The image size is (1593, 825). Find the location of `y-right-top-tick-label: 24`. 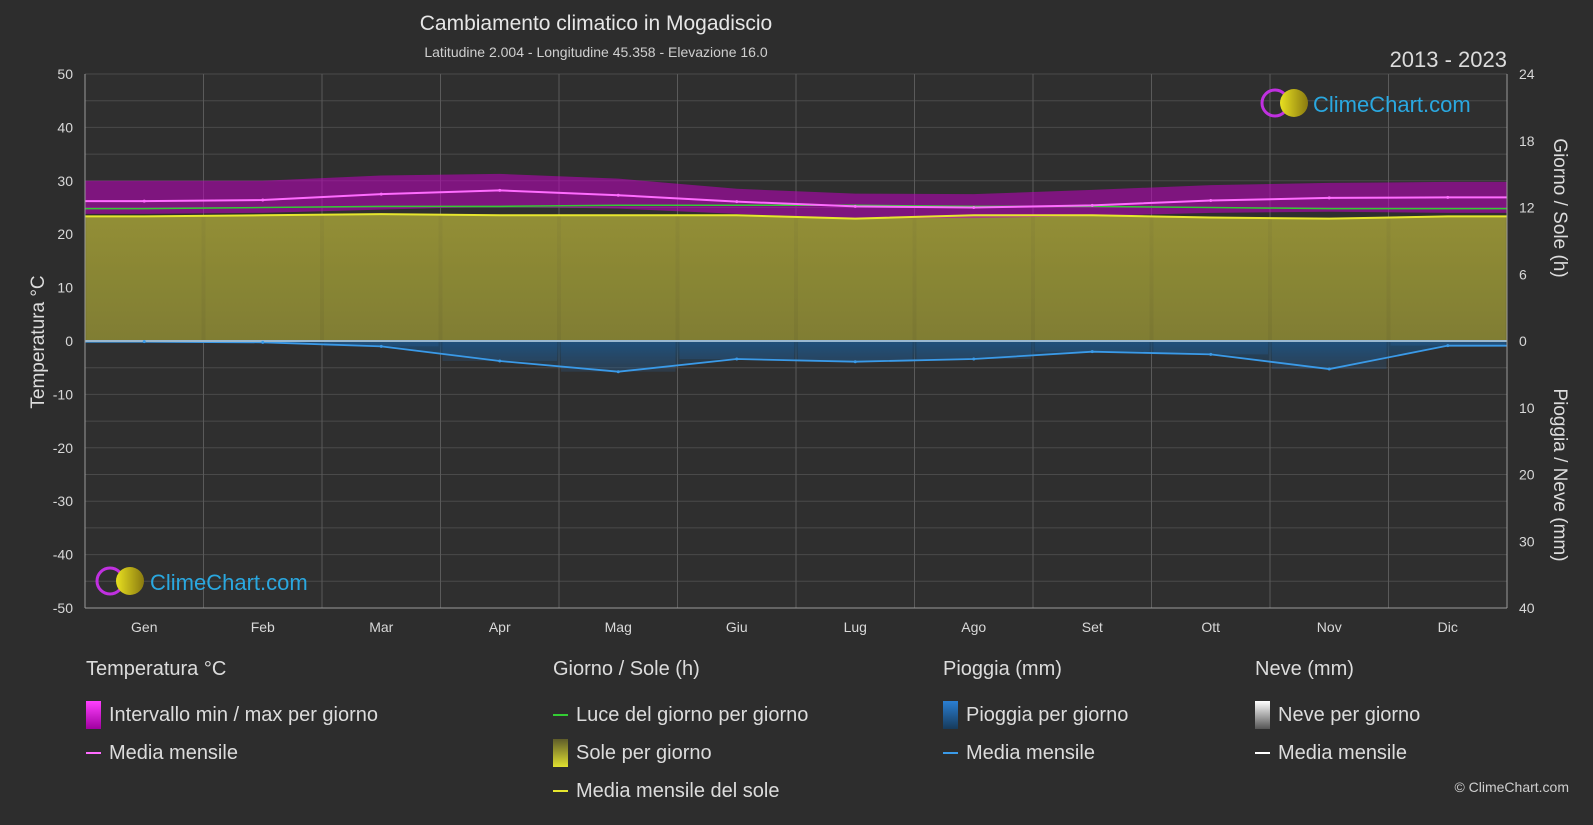

y-right-top-tick-label: 24 is located at coordinates (1527, 74).